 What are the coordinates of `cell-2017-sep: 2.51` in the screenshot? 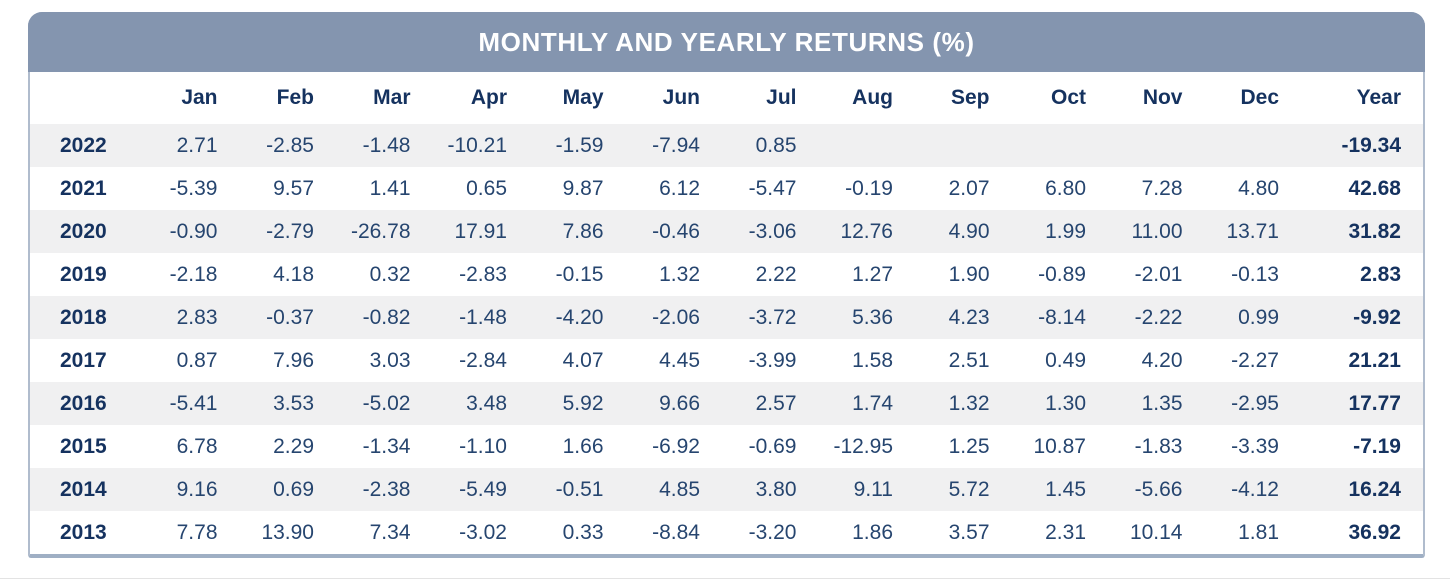 It's located at (969, 360).